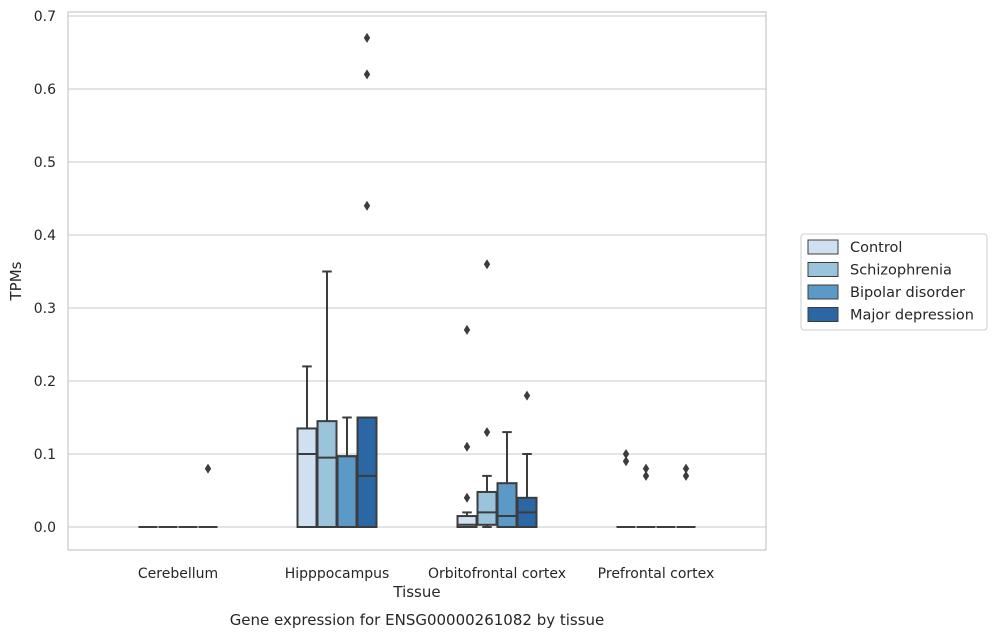 The image size is (997, 637). What do you see at coordinates (45, 382) in the screenshot?
I see `y-tick-label: 0.2` at bounding box center [45, 382].